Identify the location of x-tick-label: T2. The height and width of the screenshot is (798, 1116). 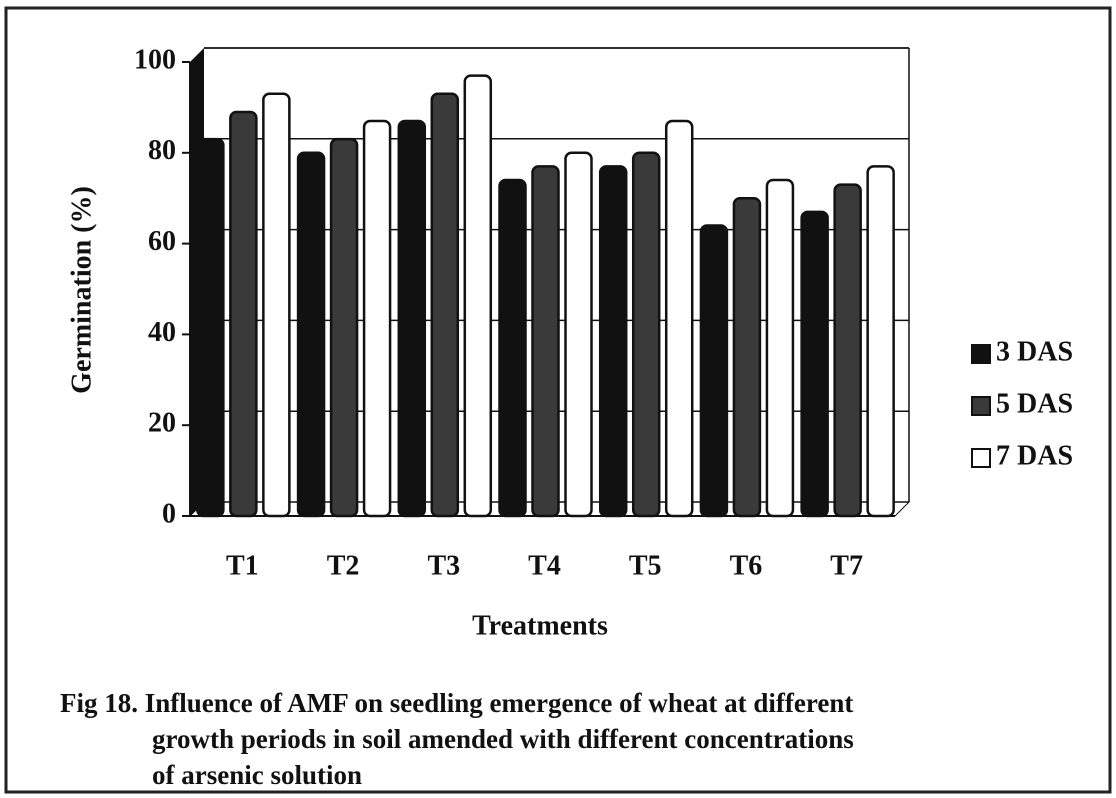
(343, 565).